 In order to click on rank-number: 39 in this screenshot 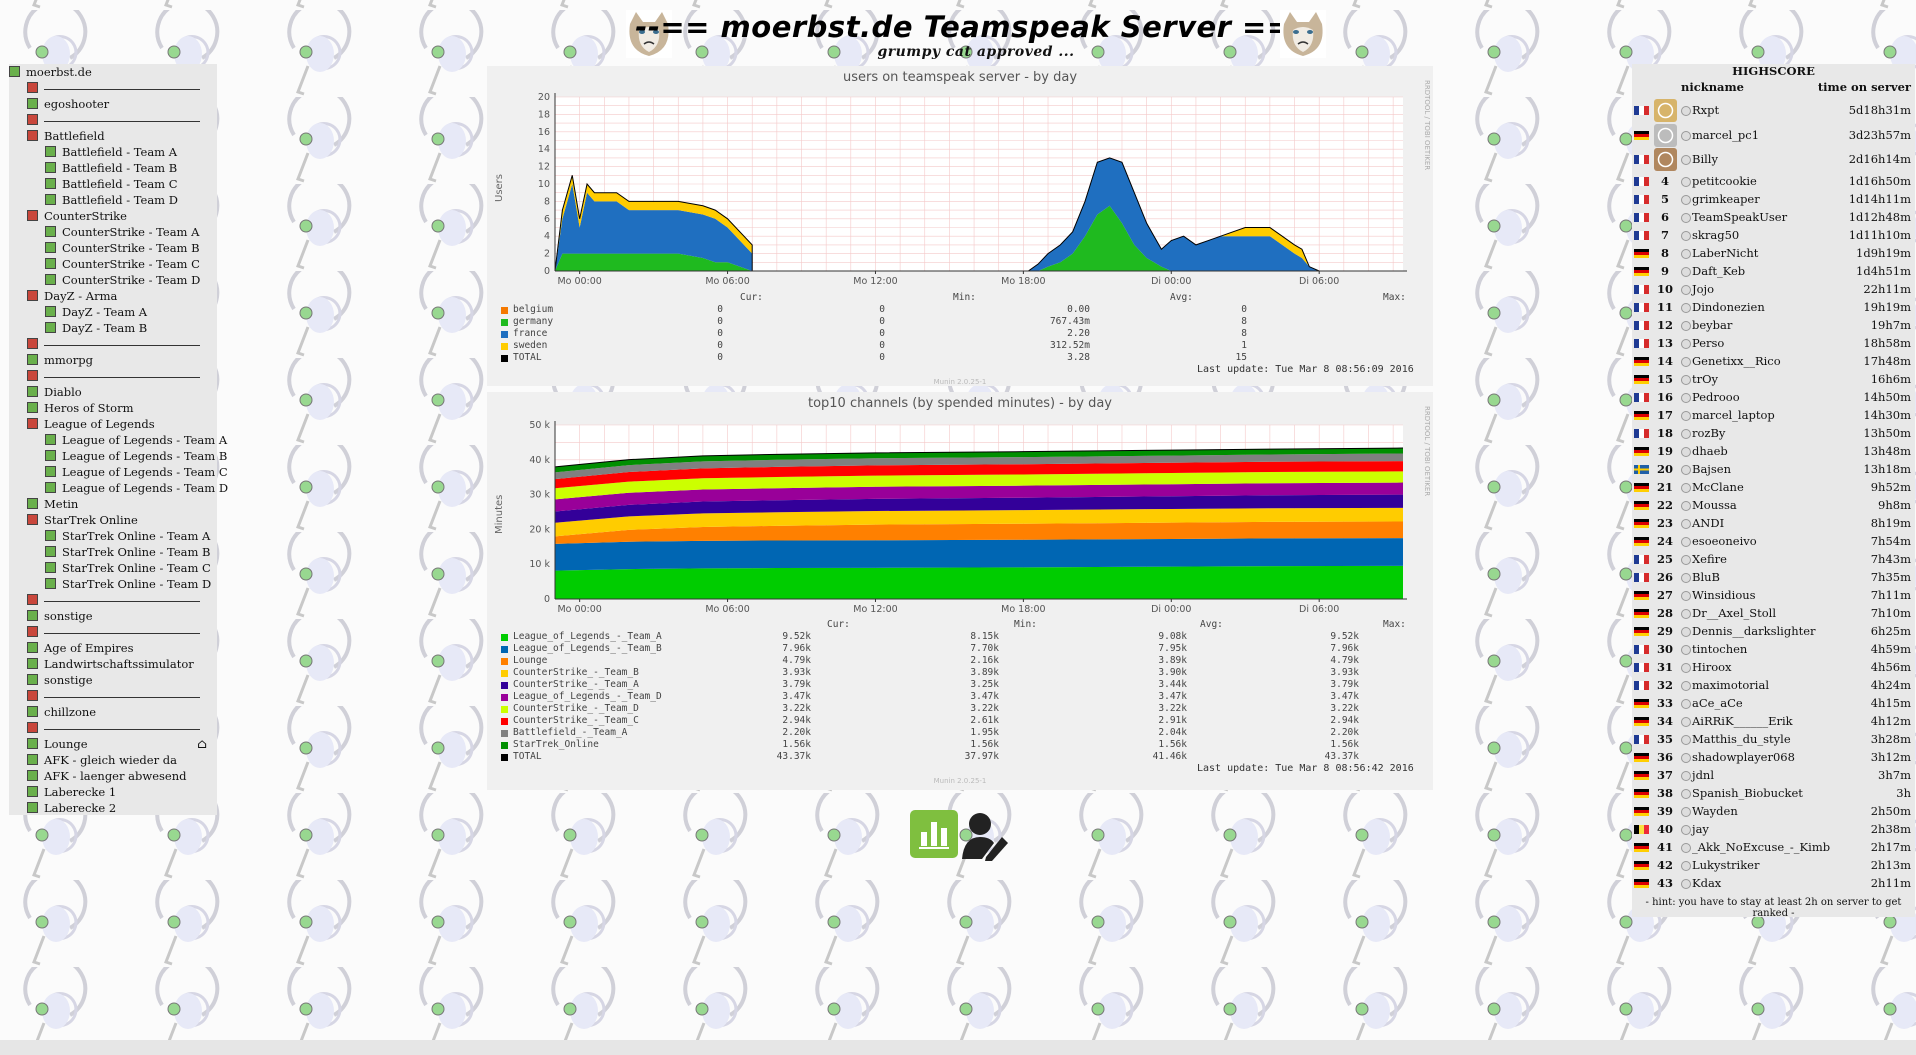, I will do `click(1664, 810)`.